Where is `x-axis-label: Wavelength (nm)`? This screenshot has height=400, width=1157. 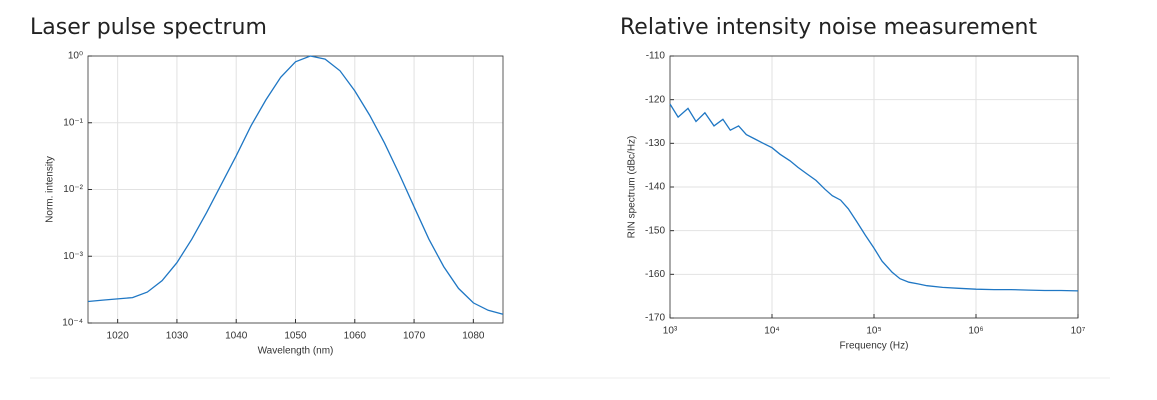 x-axis-label: Wavelength (nm) is located at coordinates (296, 351).